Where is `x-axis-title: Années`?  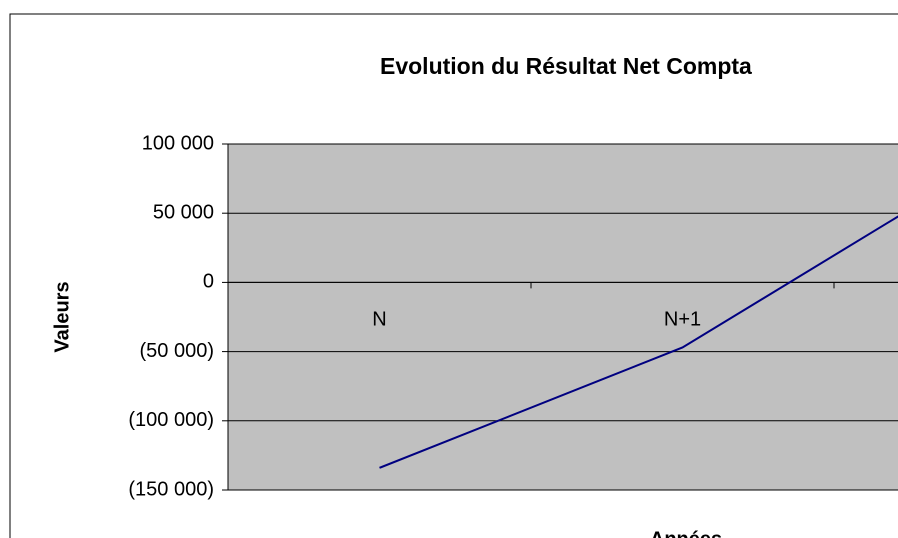
x-axis-title: Années is located at coordinates (686, 533).